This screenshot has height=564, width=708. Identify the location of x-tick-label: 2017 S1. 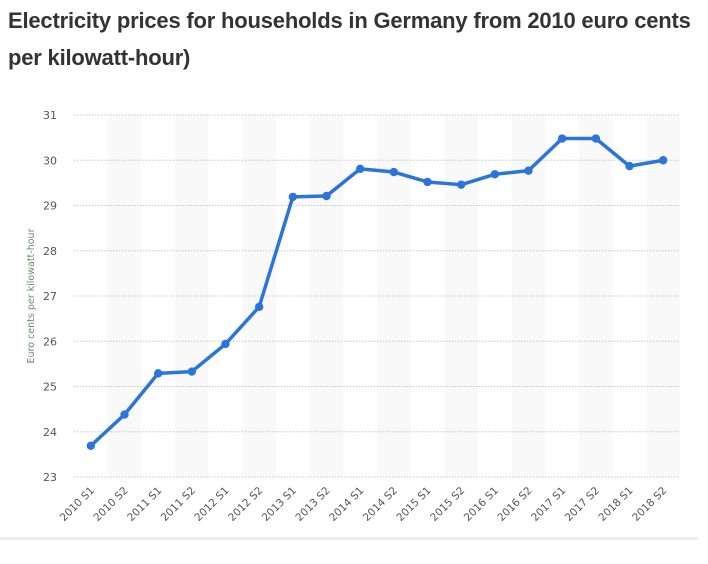
(548, 504).